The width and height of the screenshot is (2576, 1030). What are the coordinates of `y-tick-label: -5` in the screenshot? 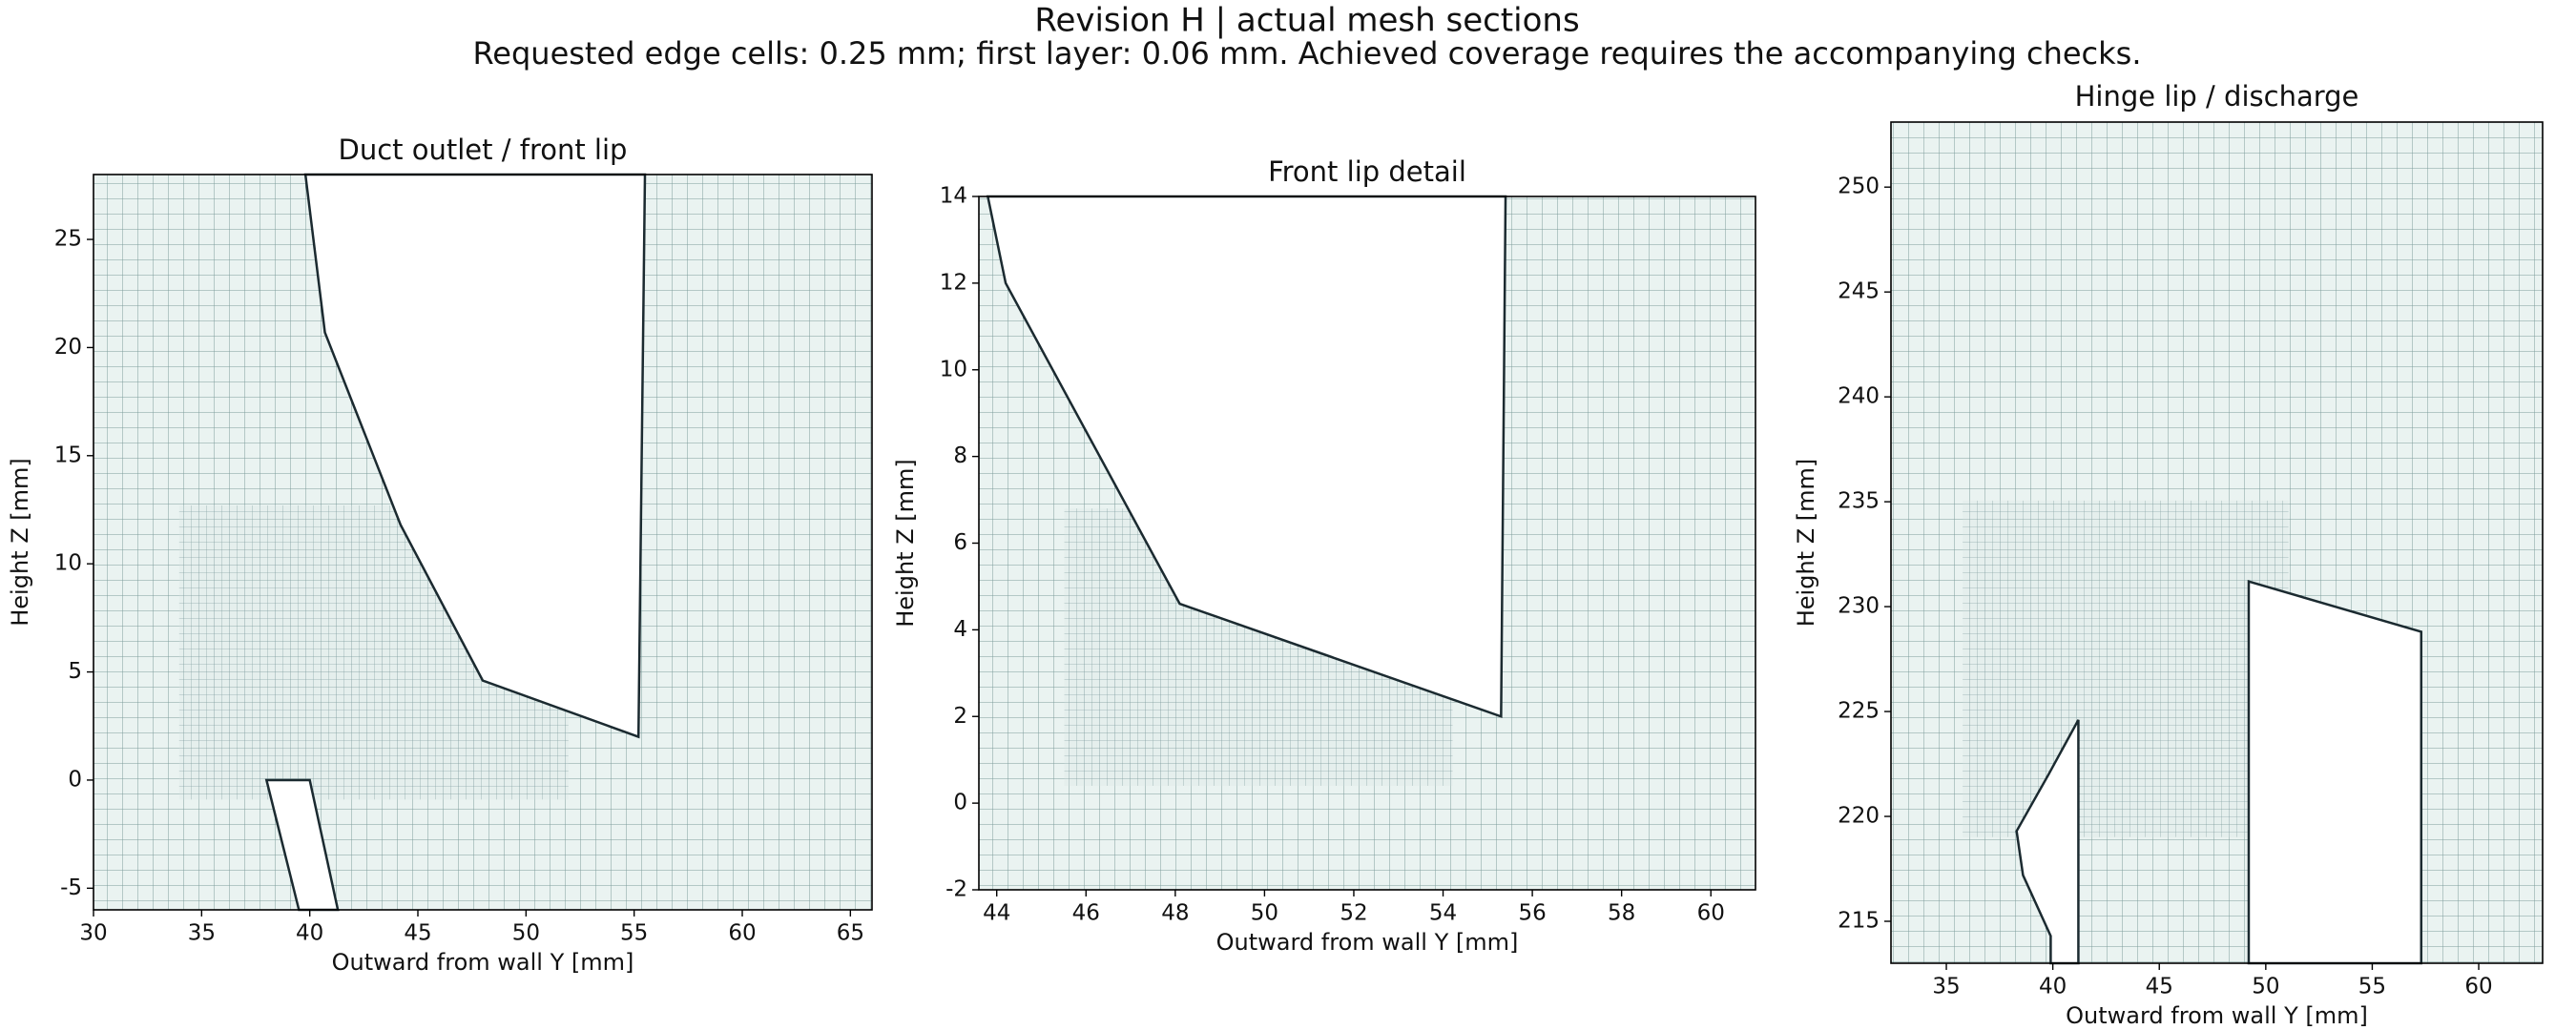 It's located at (71, 888).